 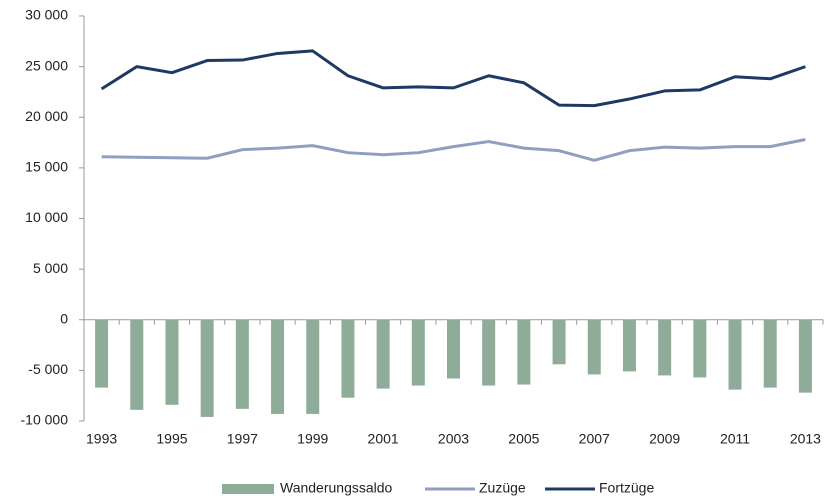 I want to click on y-tick-label: 0, so click(x=64, y=318).